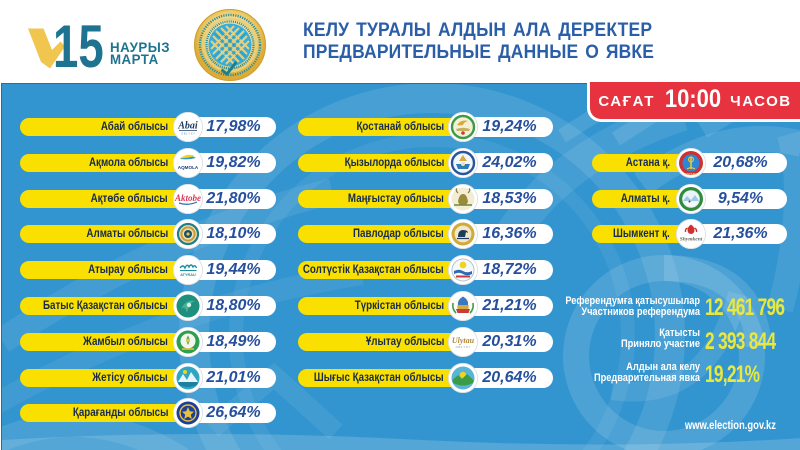  Describe the element at coordinates (463, 340) in the screenshot. I see `svg-text: Ulytau` at that location.